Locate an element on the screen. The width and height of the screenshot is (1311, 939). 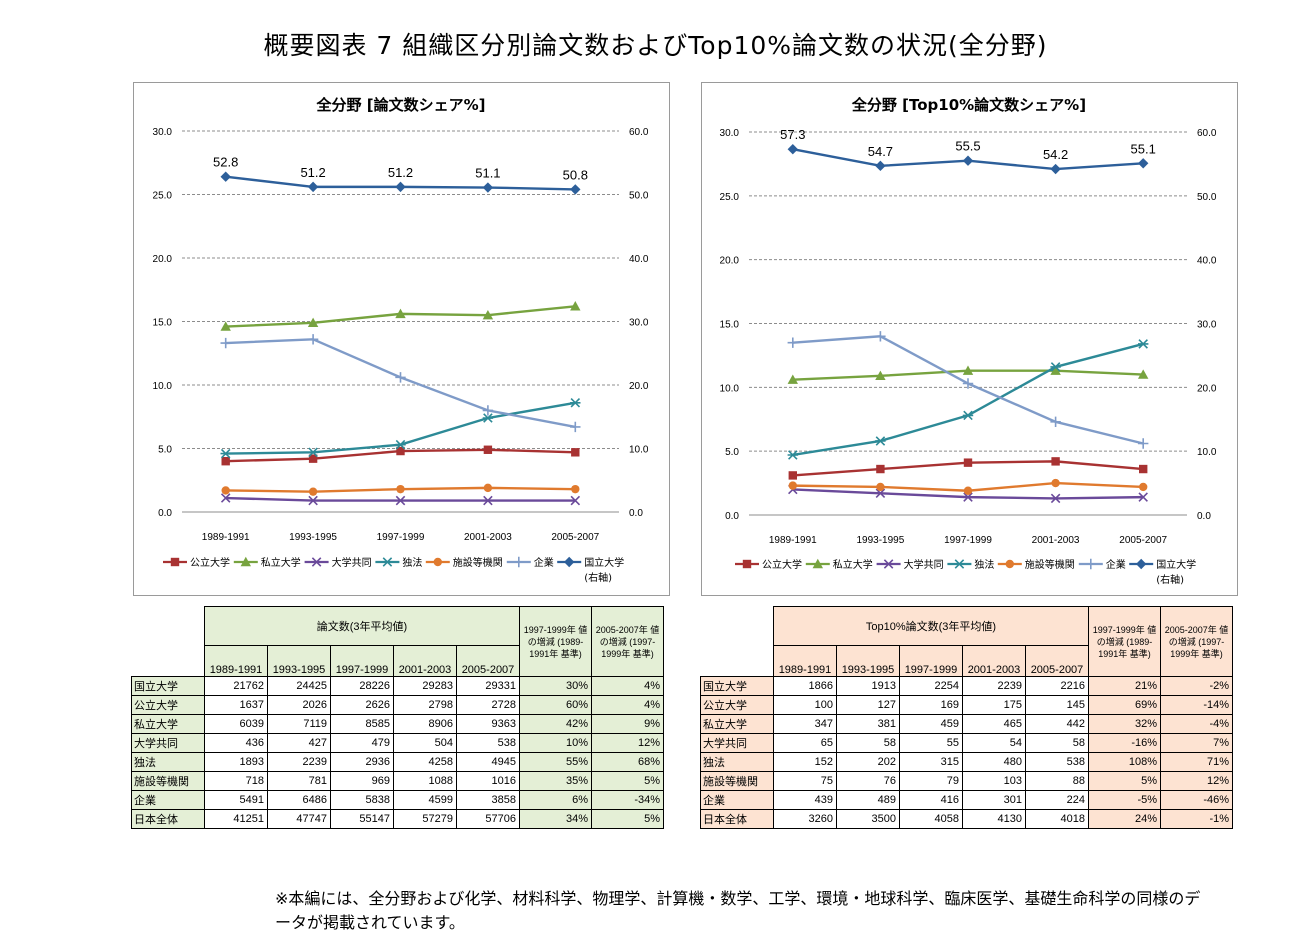
year-header: 2001-2003 is located at coordinates (994, 661).